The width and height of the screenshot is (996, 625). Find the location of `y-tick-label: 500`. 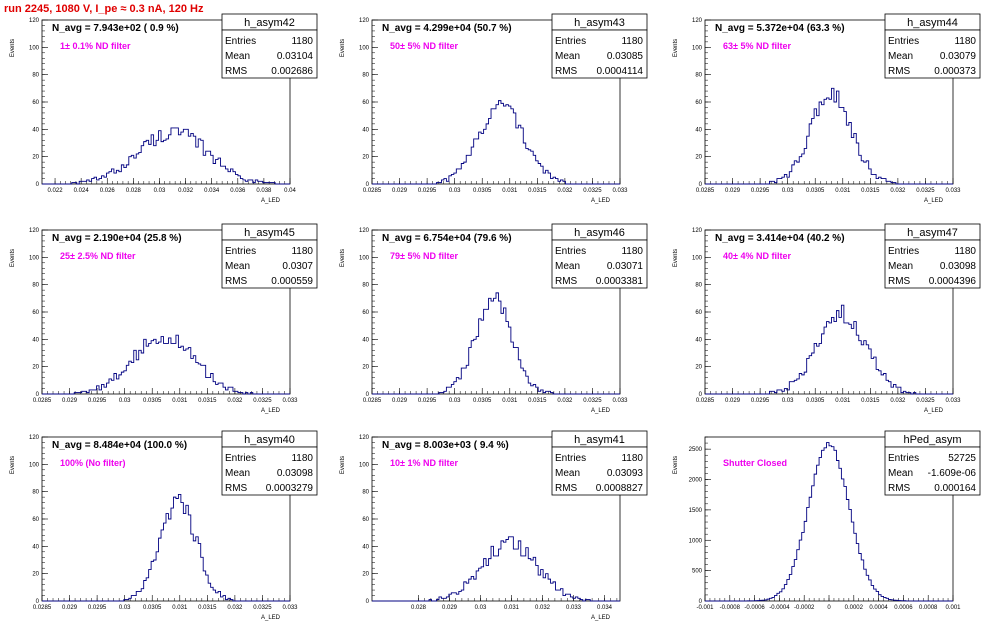

y-tick-label: 500 is located at coordinates (697, 572).